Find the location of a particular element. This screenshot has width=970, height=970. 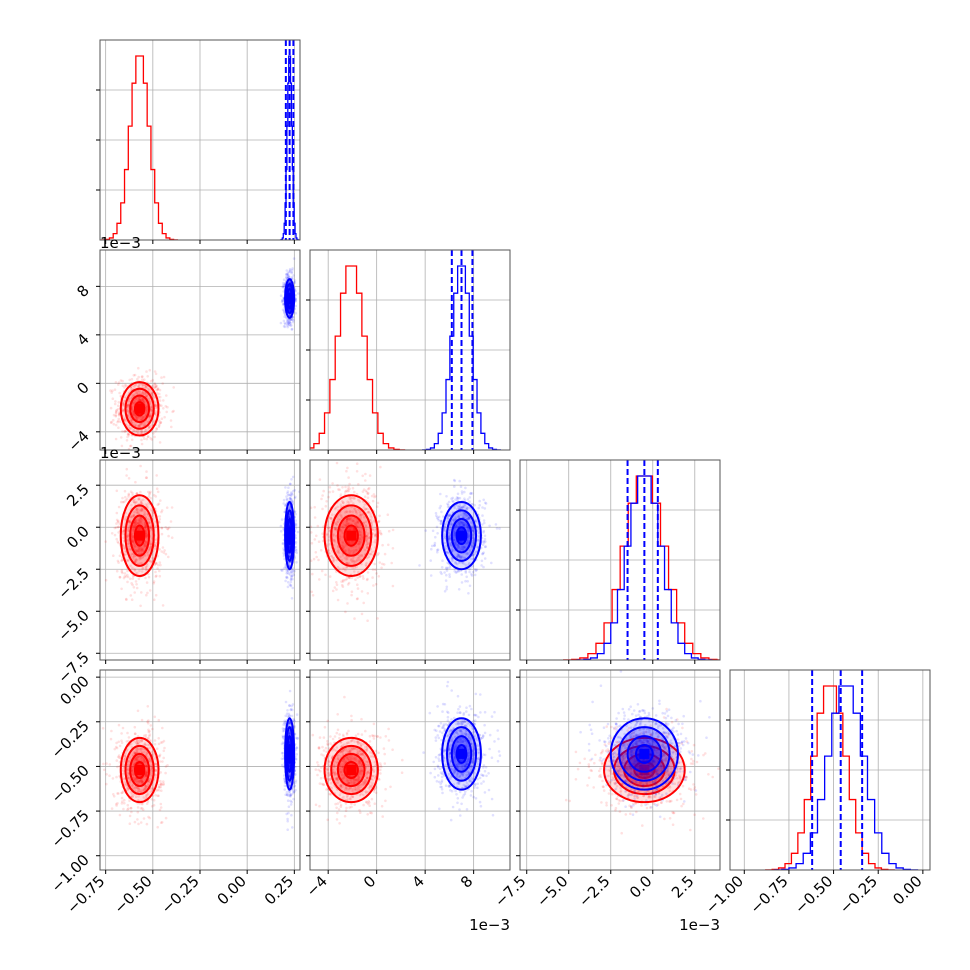

x-tick-label: −2.5 is located at coordinates (594, 891).